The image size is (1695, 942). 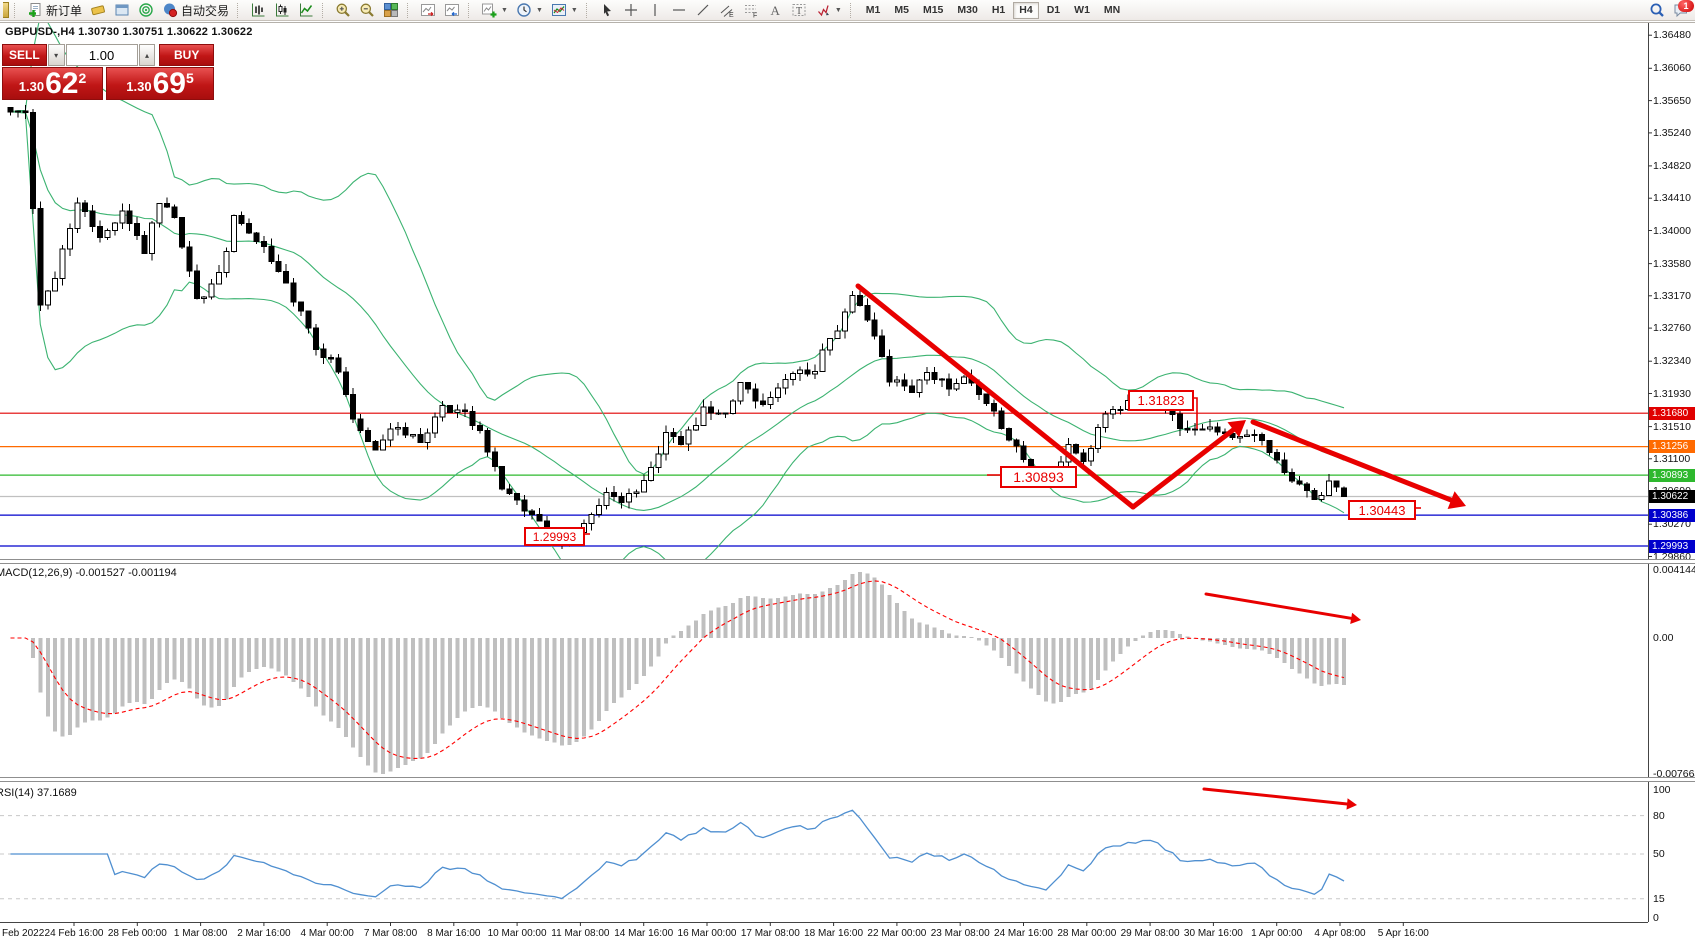 I want to click on signals-icon, so click(x=146, y=10).